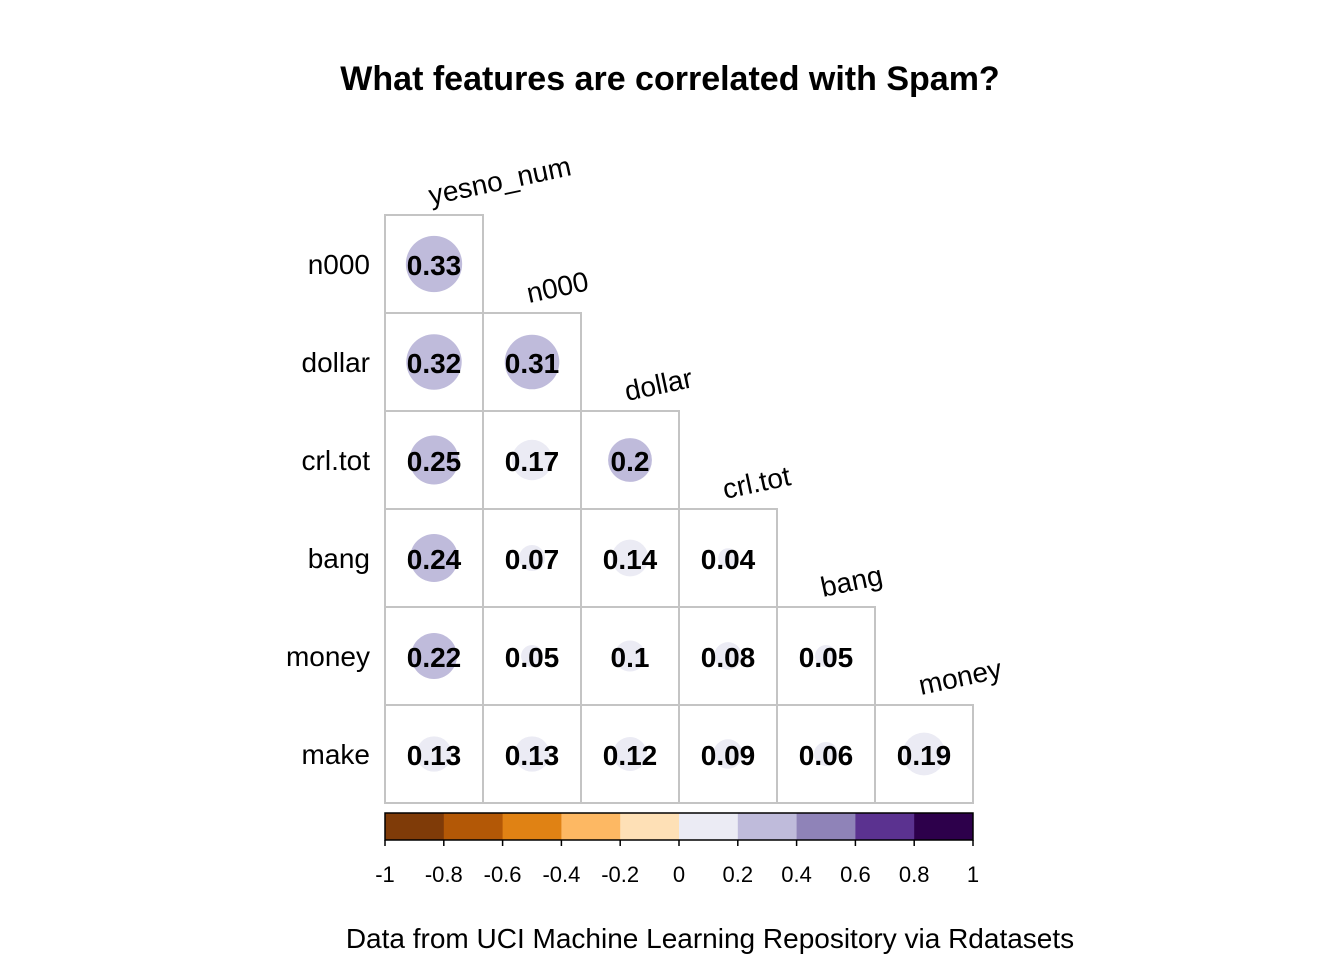  I want to click on row-label: n000, so click(339, 264).